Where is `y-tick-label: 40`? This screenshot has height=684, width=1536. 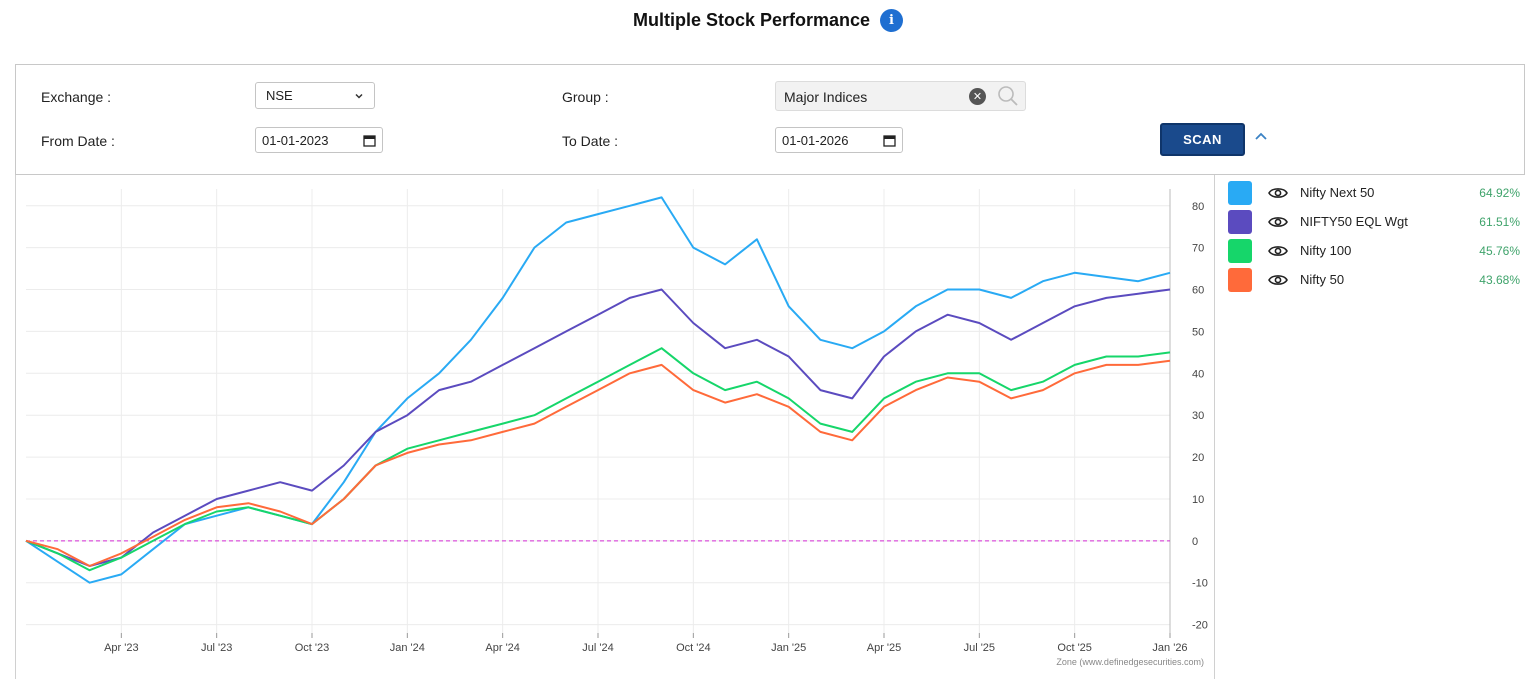
y-tick-label: 40 is located at coordinates (1198, 374).